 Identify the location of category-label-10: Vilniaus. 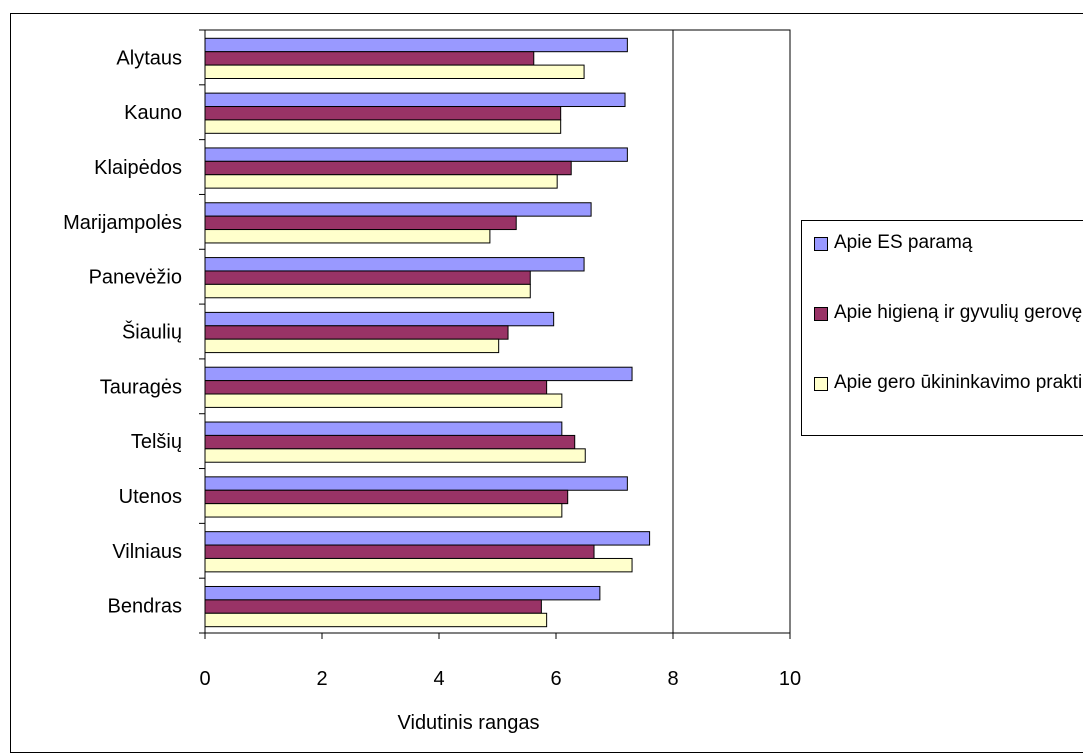
(147, 552).